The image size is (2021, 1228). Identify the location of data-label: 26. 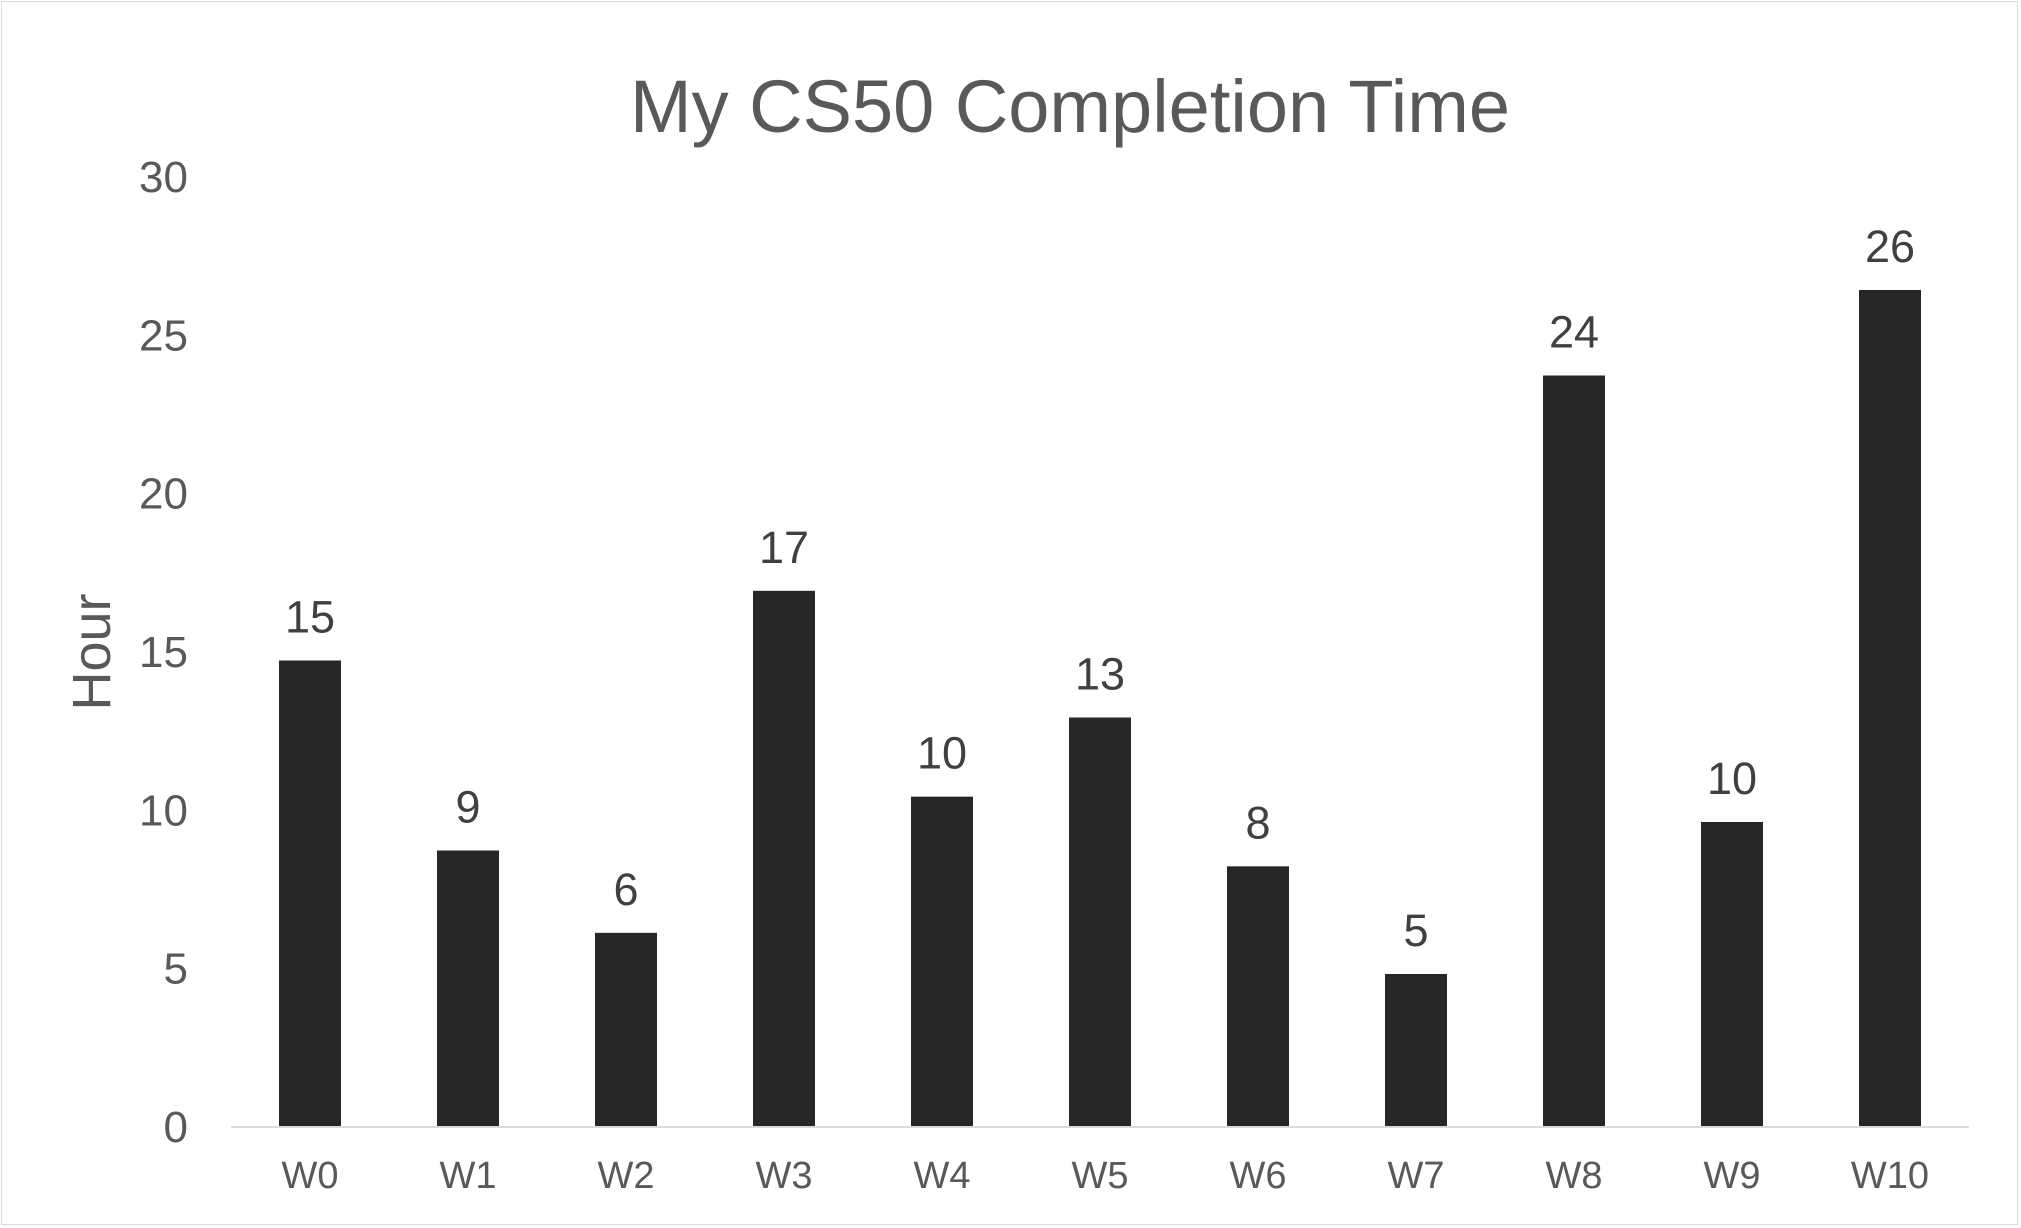
(1890, 246).